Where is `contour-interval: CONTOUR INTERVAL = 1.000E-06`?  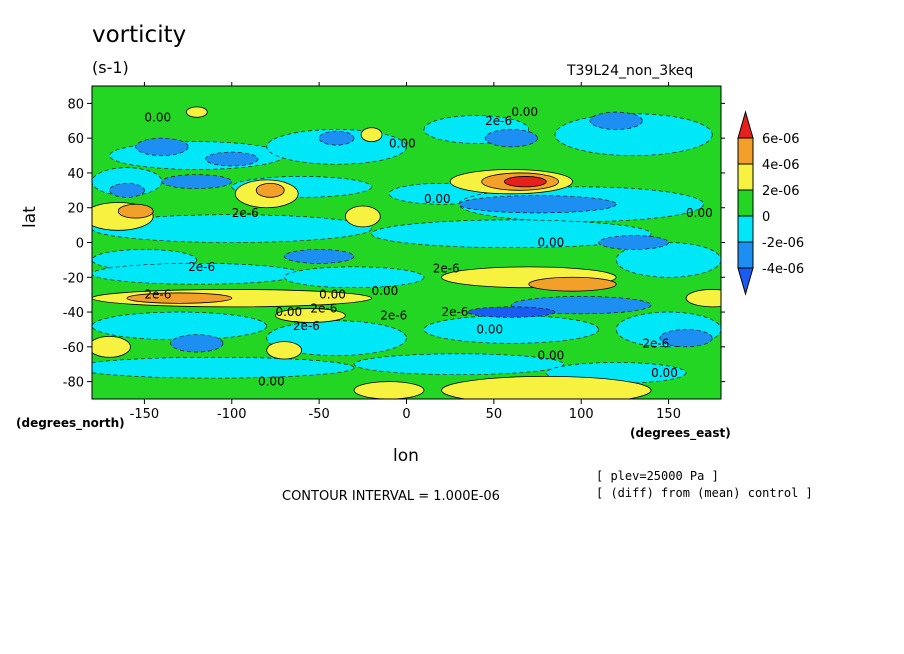 contour-interval: CONTOUR INTERVAL = 1.000E-06 is located at coordinates (391, 496).